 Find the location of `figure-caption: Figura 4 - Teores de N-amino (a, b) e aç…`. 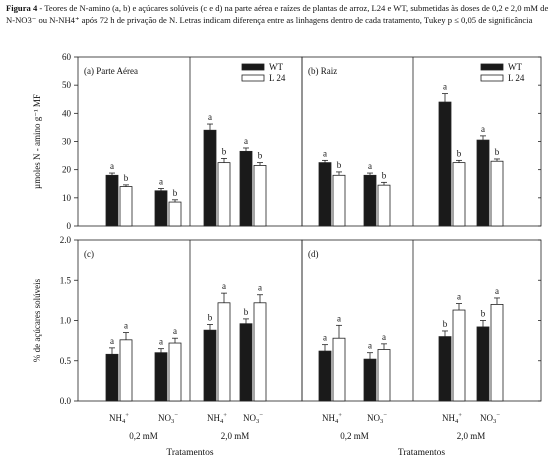

figure-caption: Figura 4 - Teores de N-amino (a, b) e aç… is located at coordinates (280, 14).